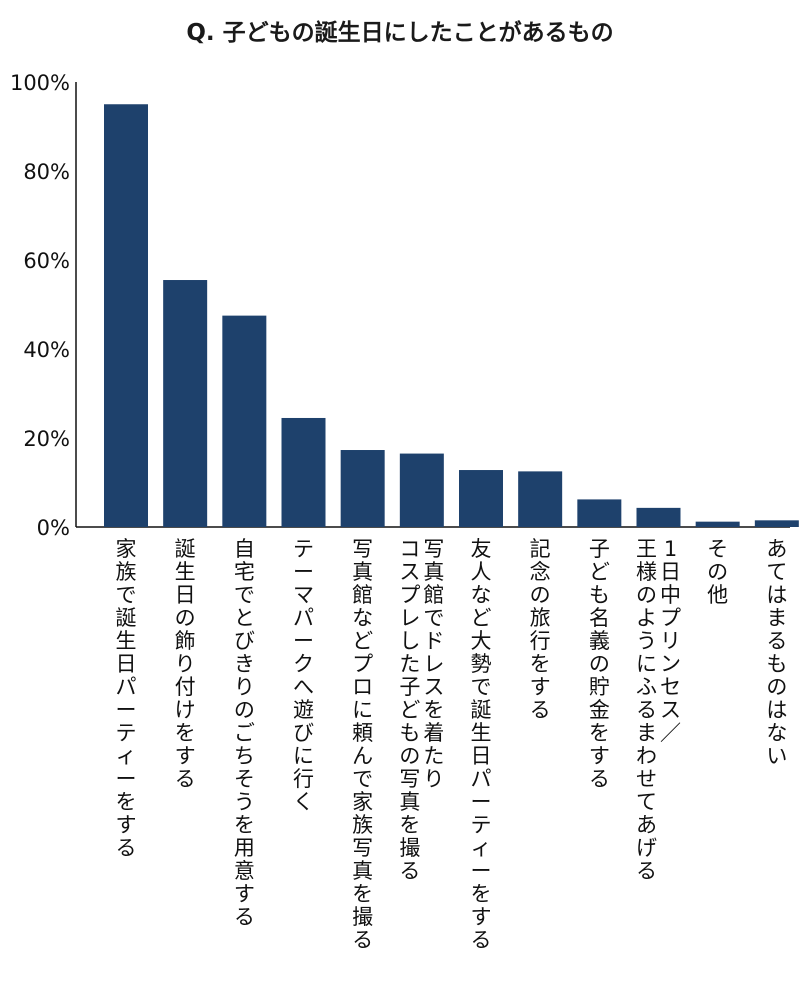 The width and height of the screenshot is (800, 985). I want to click on x-category-label: 誕生日の飾り付けをする, so click(185, 664).